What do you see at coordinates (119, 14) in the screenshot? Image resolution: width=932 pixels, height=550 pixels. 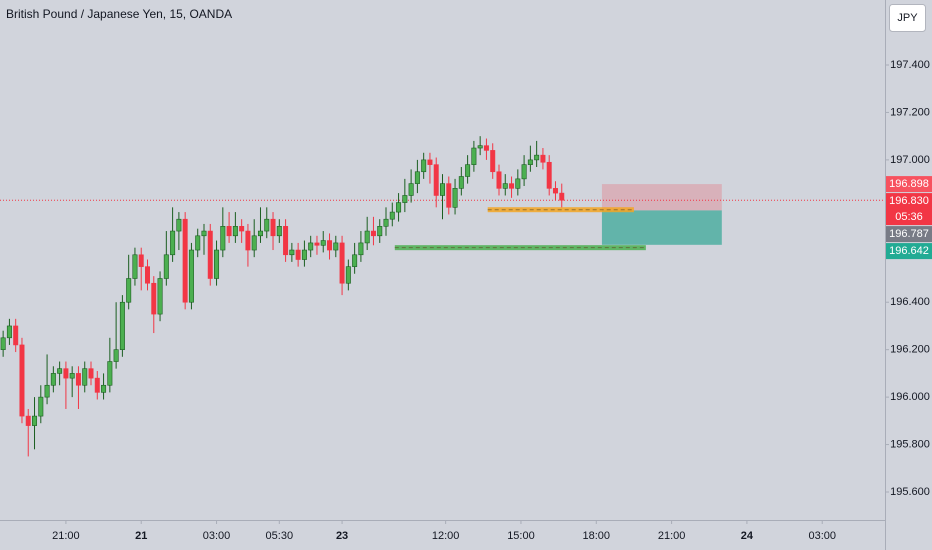 I see `chart-title: British Pound / Japanese Yen, 15, OANDA` at bounding box center [119, 14].